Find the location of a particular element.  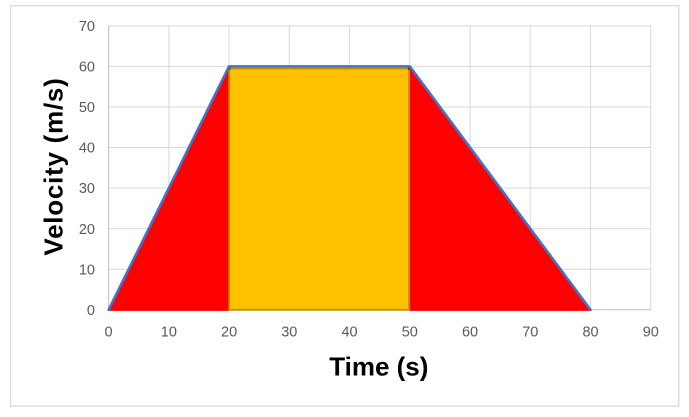

svg-text: 80 is located at coordinates (590, 333).